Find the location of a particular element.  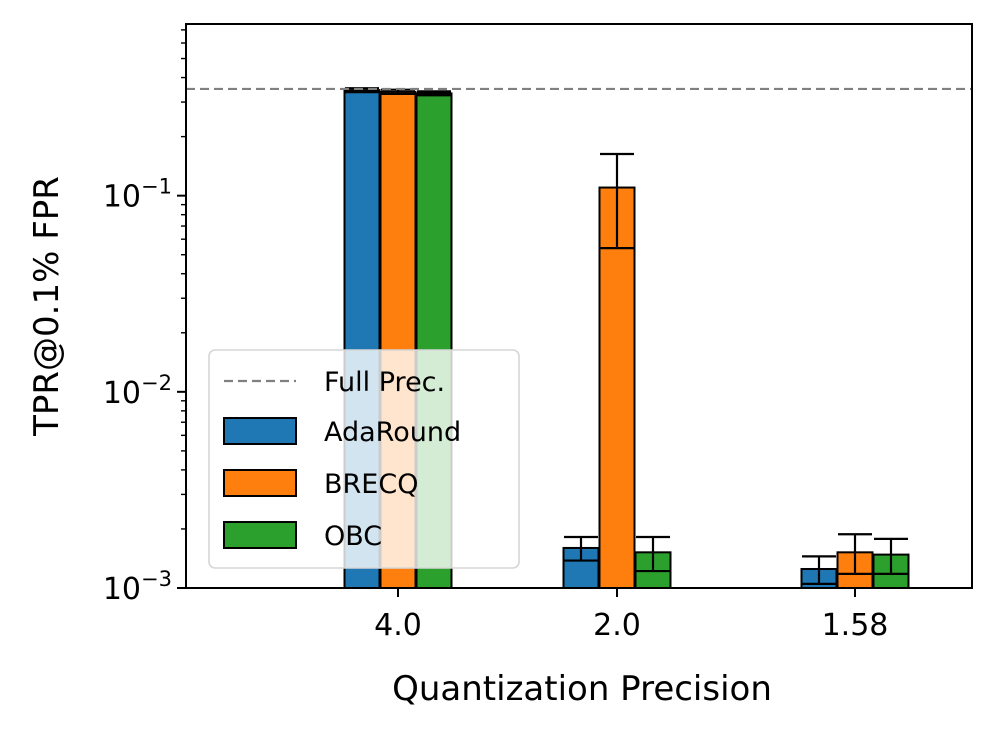

x-axis-label: Quantization Precision is located at coordinates (582, 689).